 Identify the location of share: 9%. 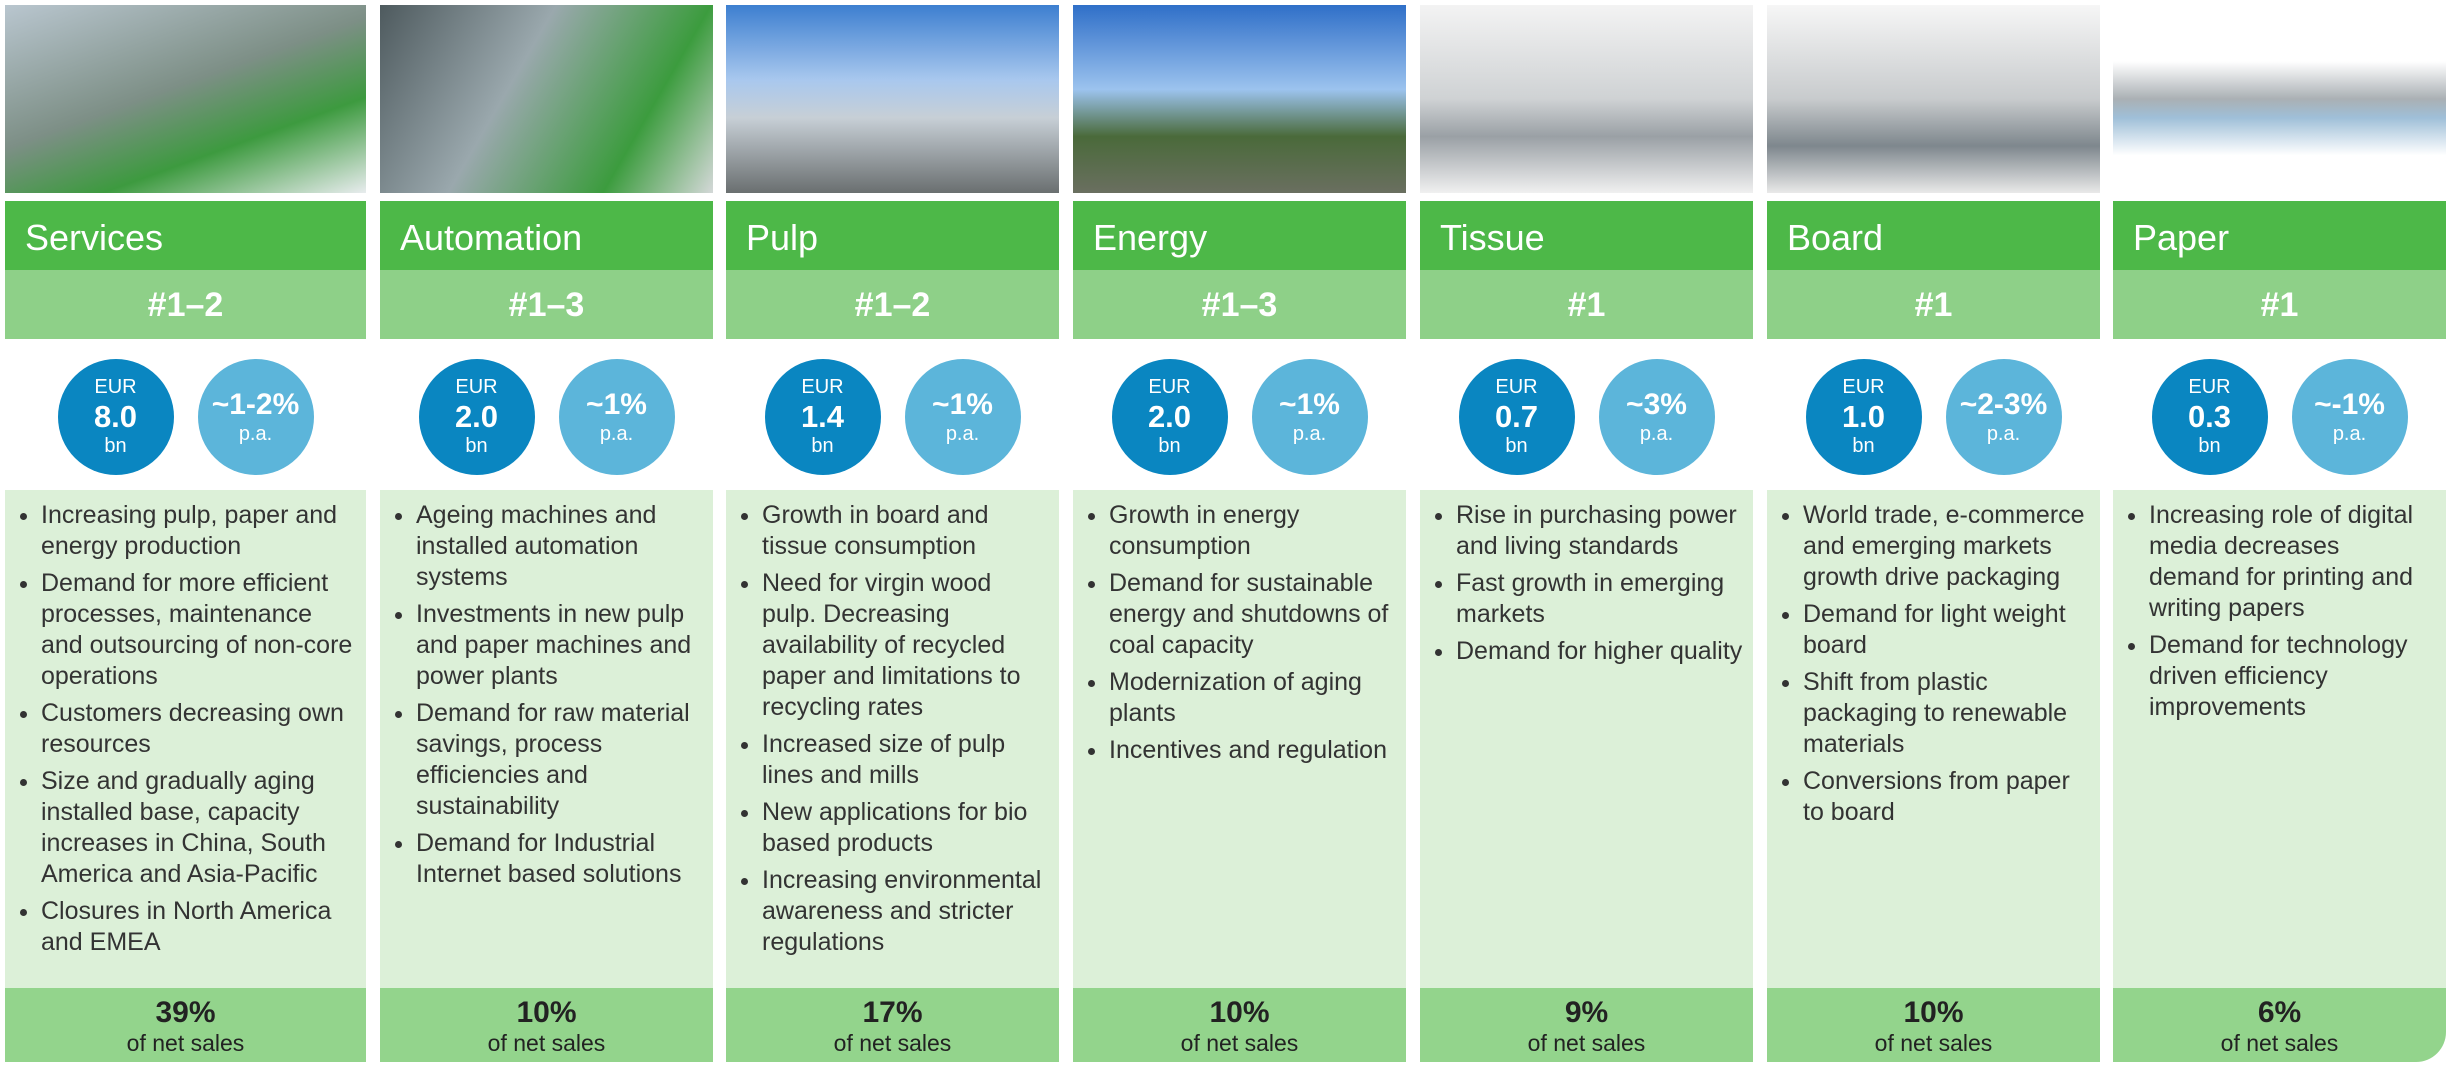
(1586, 1012).